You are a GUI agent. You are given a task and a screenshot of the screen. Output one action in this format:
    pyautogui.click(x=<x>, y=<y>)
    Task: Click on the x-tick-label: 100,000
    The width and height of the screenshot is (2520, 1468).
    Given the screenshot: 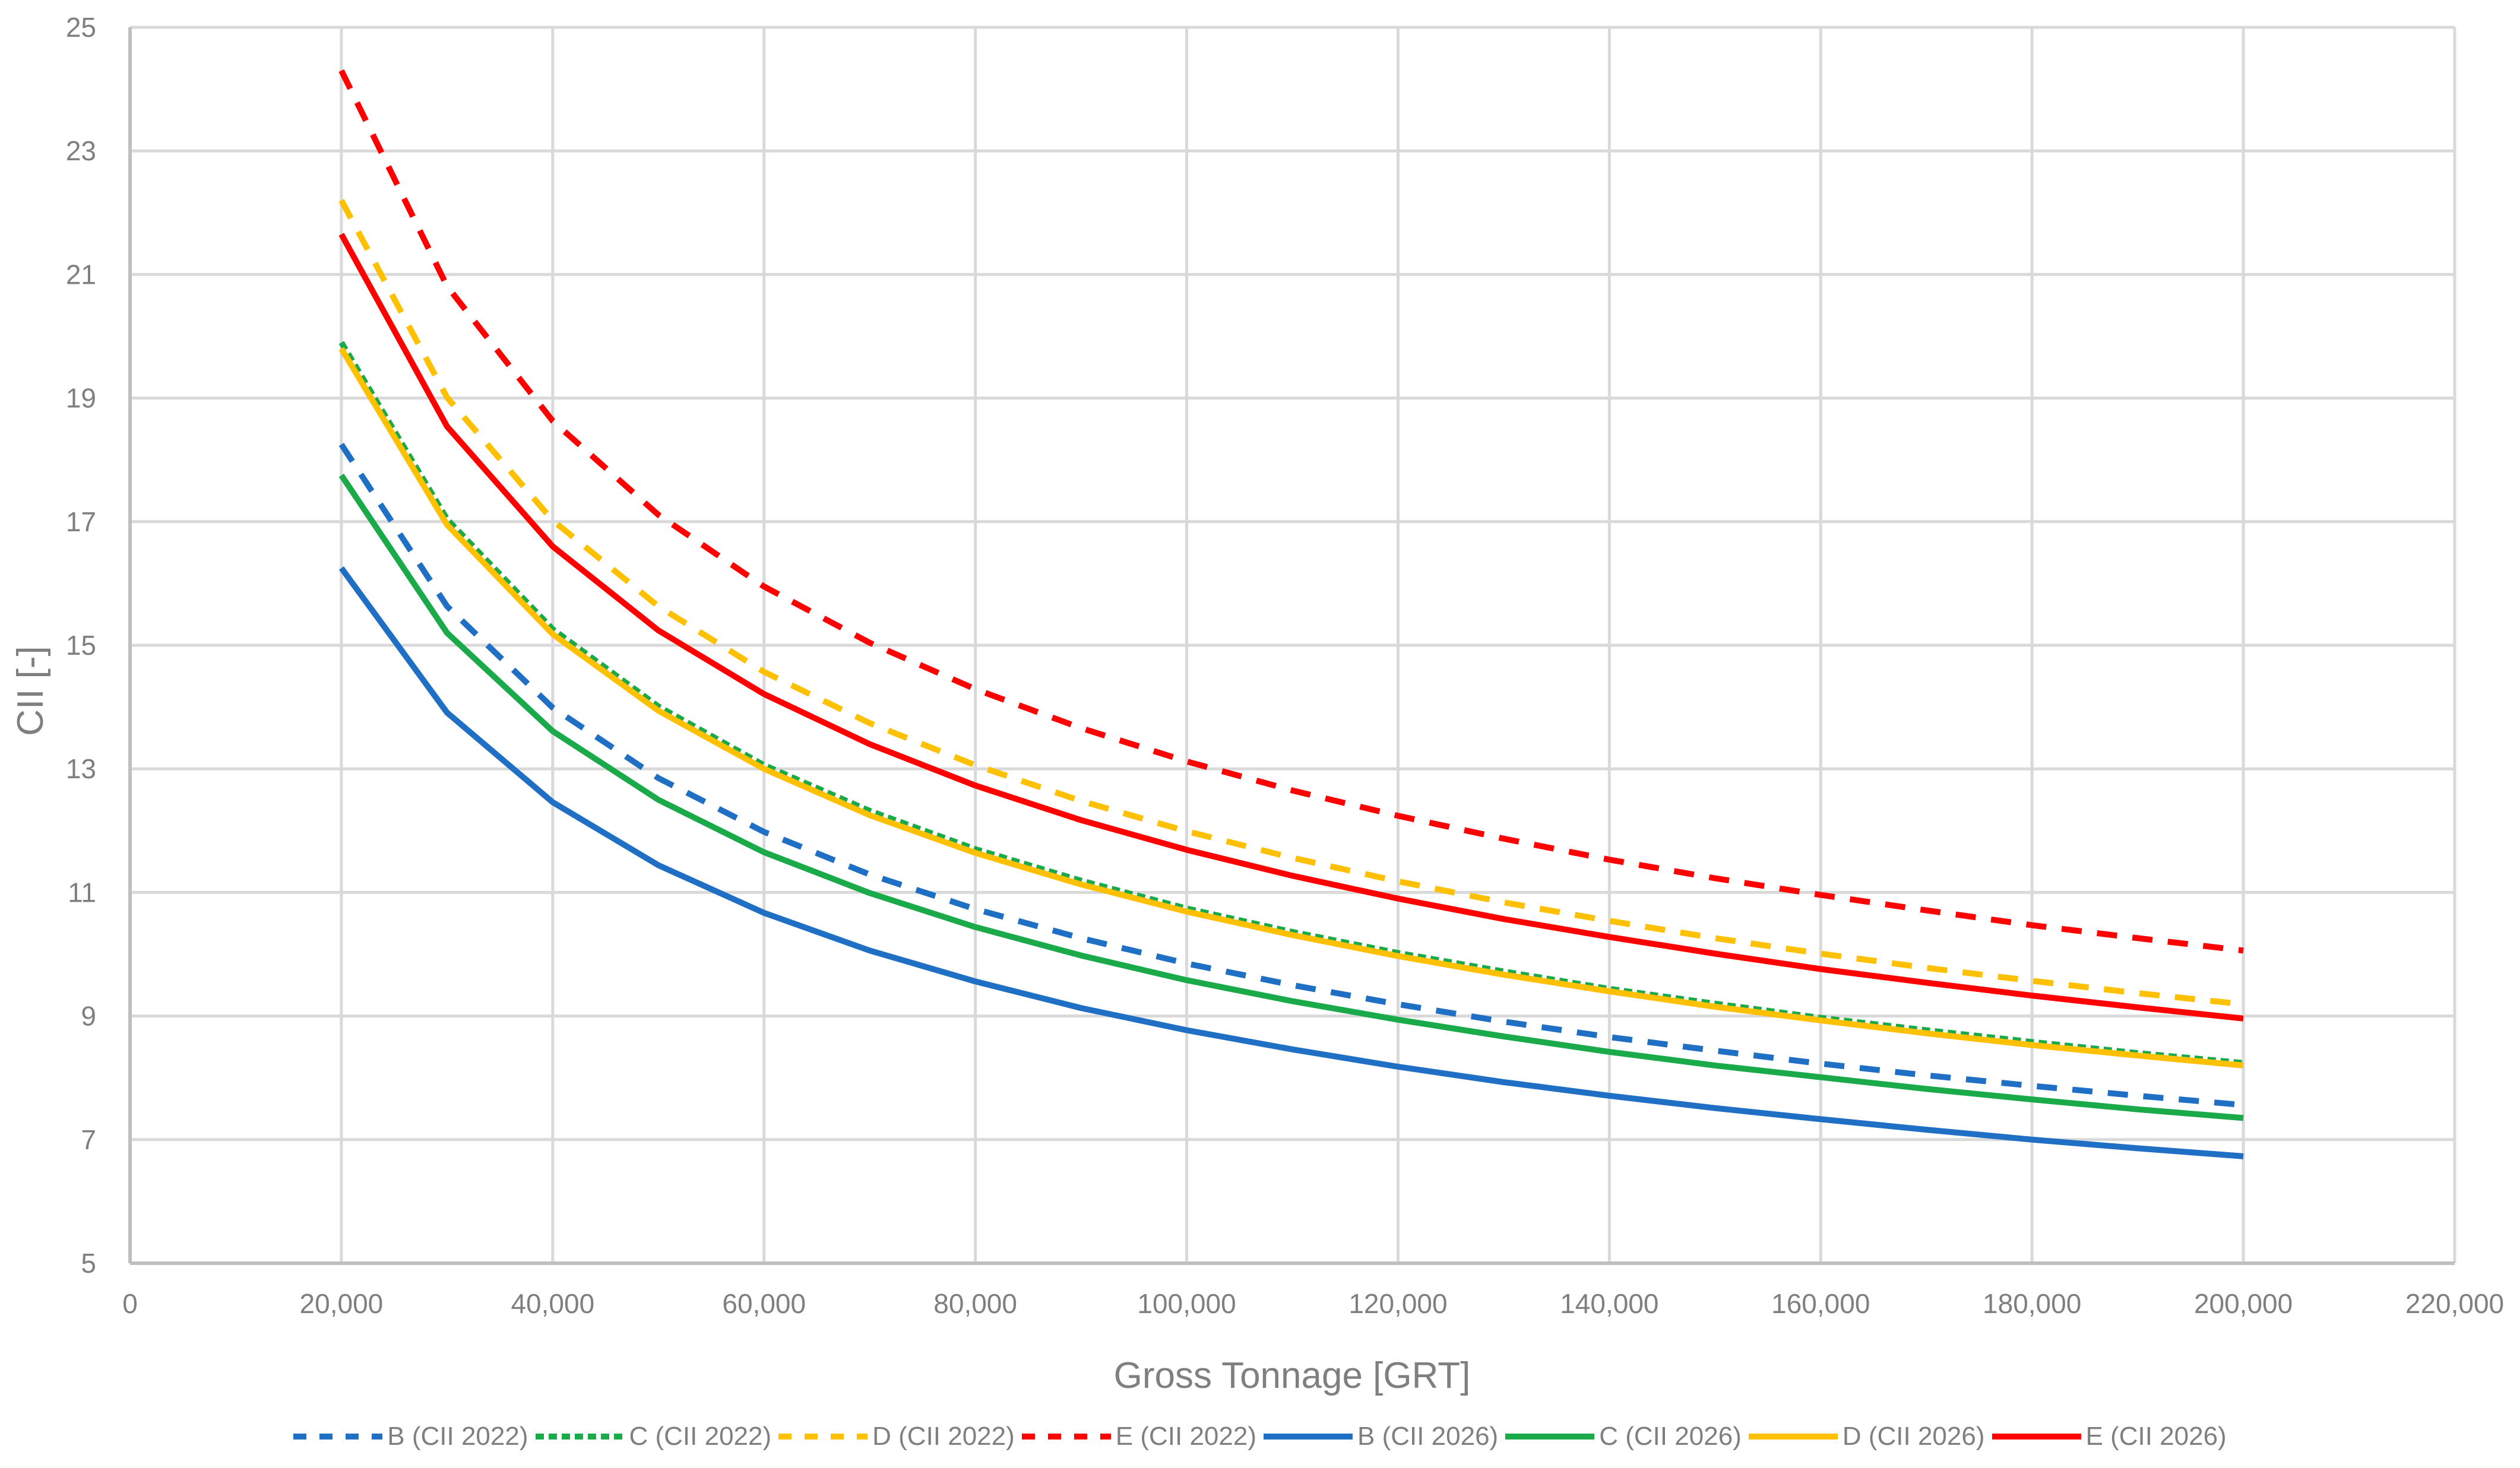 What is the action you would take?
    pyautogui.click(x=1186, y=1303)
    